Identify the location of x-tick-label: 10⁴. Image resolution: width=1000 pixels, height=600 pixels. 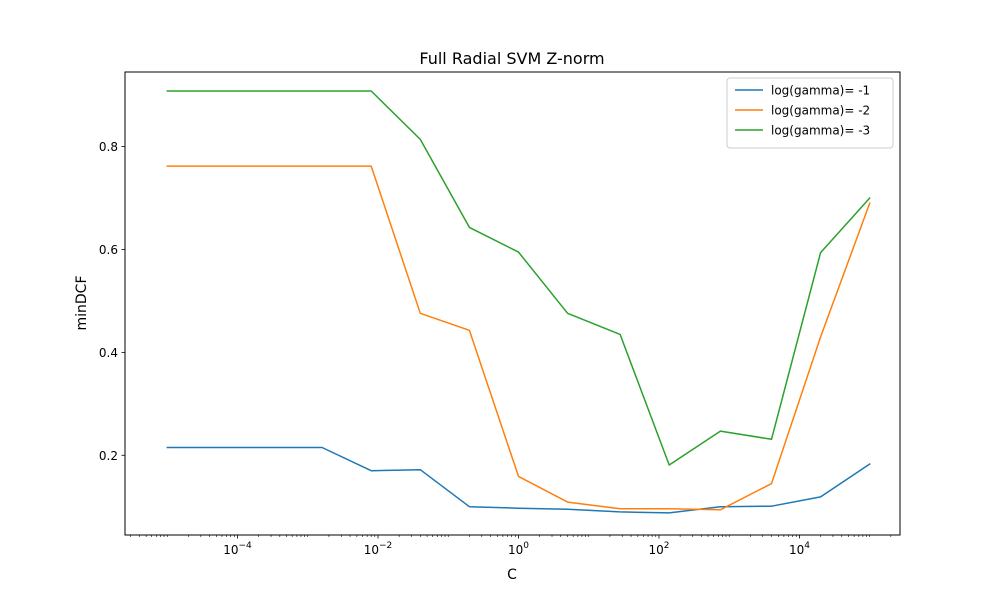
(799, 549).